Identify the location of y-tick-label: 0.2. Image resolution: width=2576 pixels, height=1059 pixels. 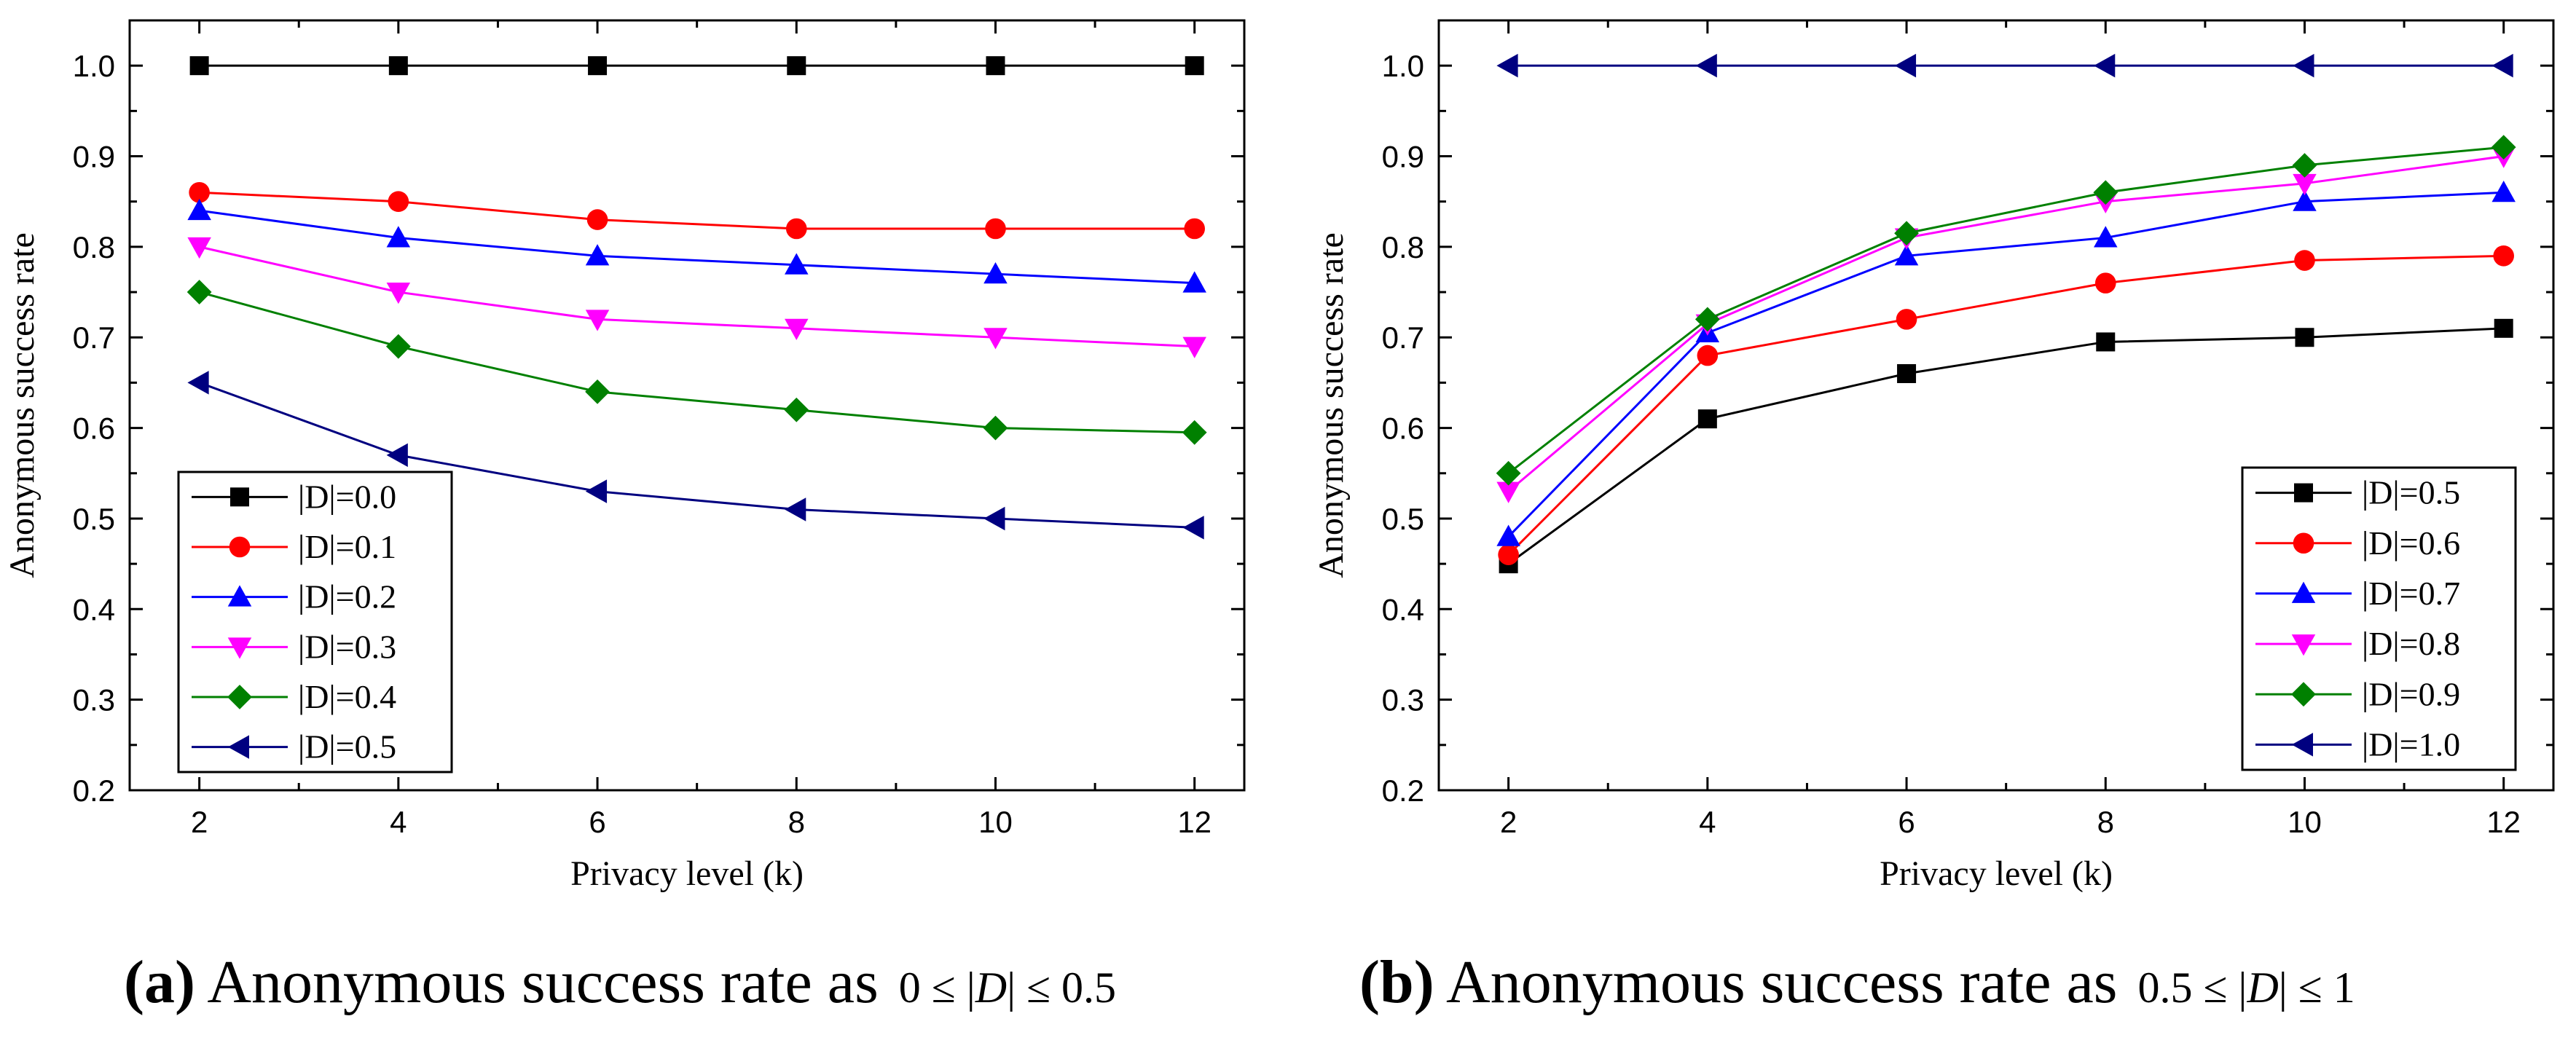
(94, 790).